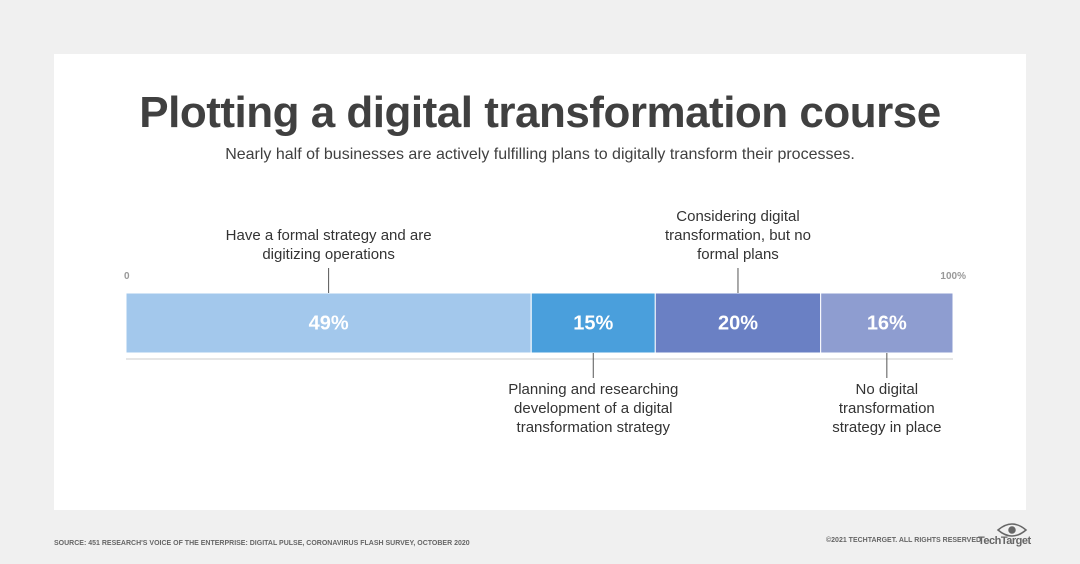 The width and height of the screenshot is (1080, 564). What do you see at coordinates (127, 276) in the screenshot?
I see `x-tick-label: 0` at bounding box center [127, 276].